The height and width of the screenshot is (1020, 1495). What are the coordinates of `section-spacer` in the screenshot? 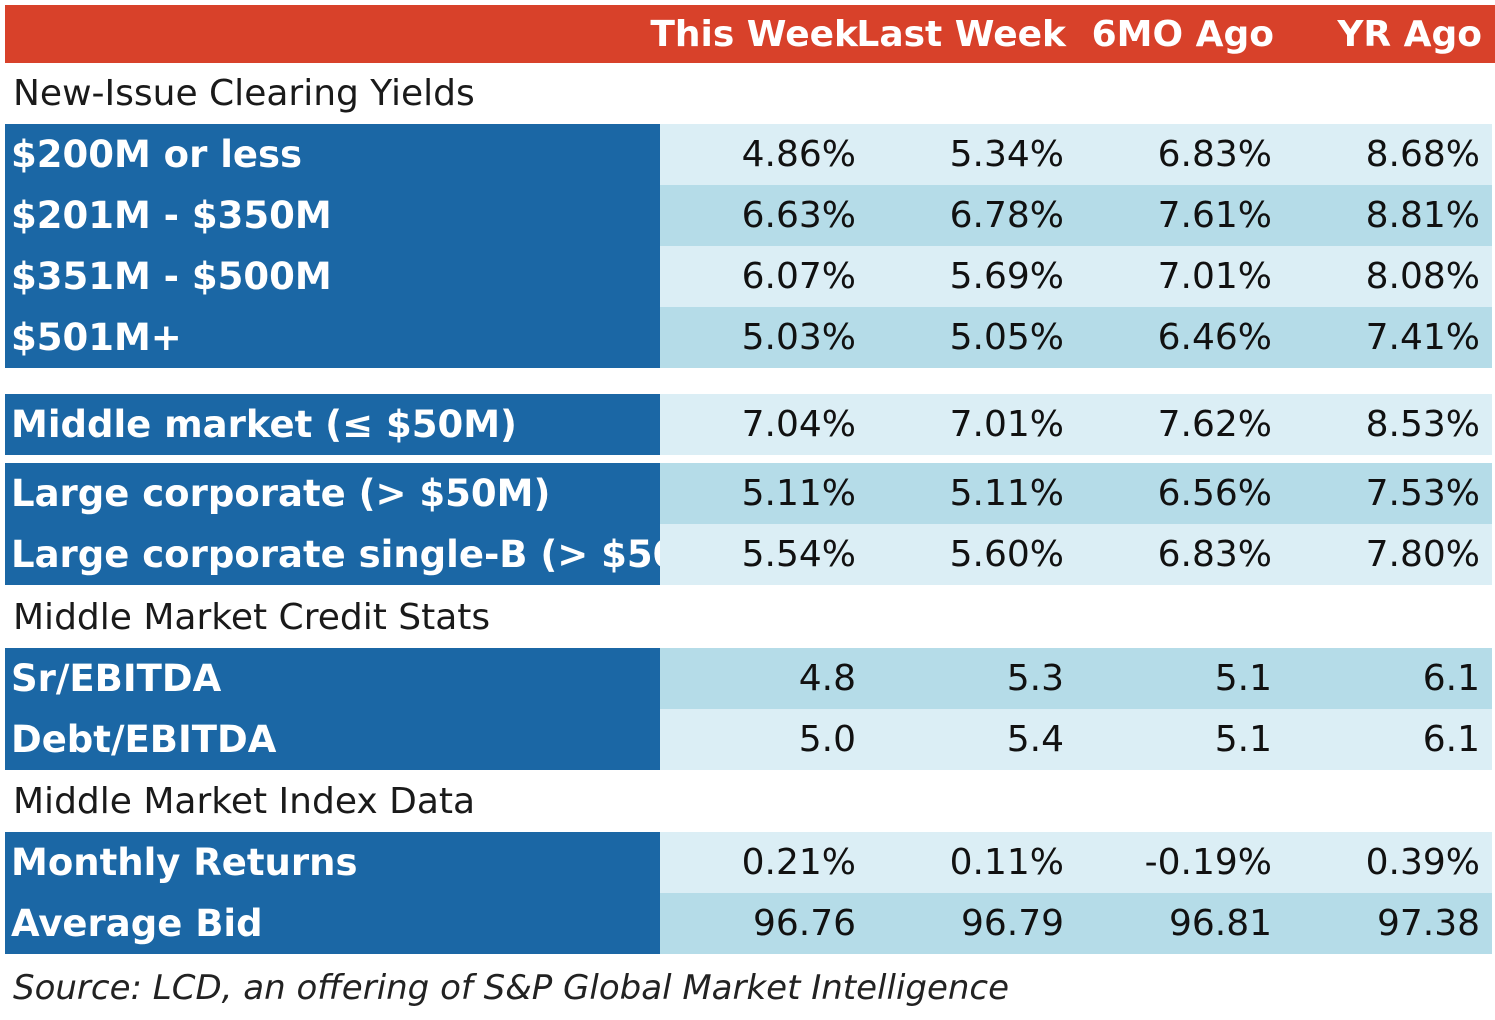 It's located at (750, 381).